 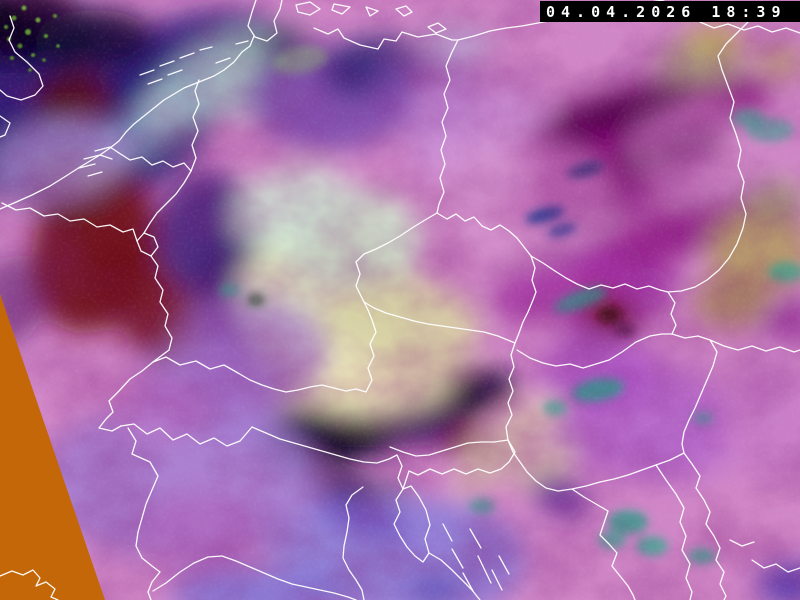 I want to click on border-denmark-islands, so click(x=354, y=9).